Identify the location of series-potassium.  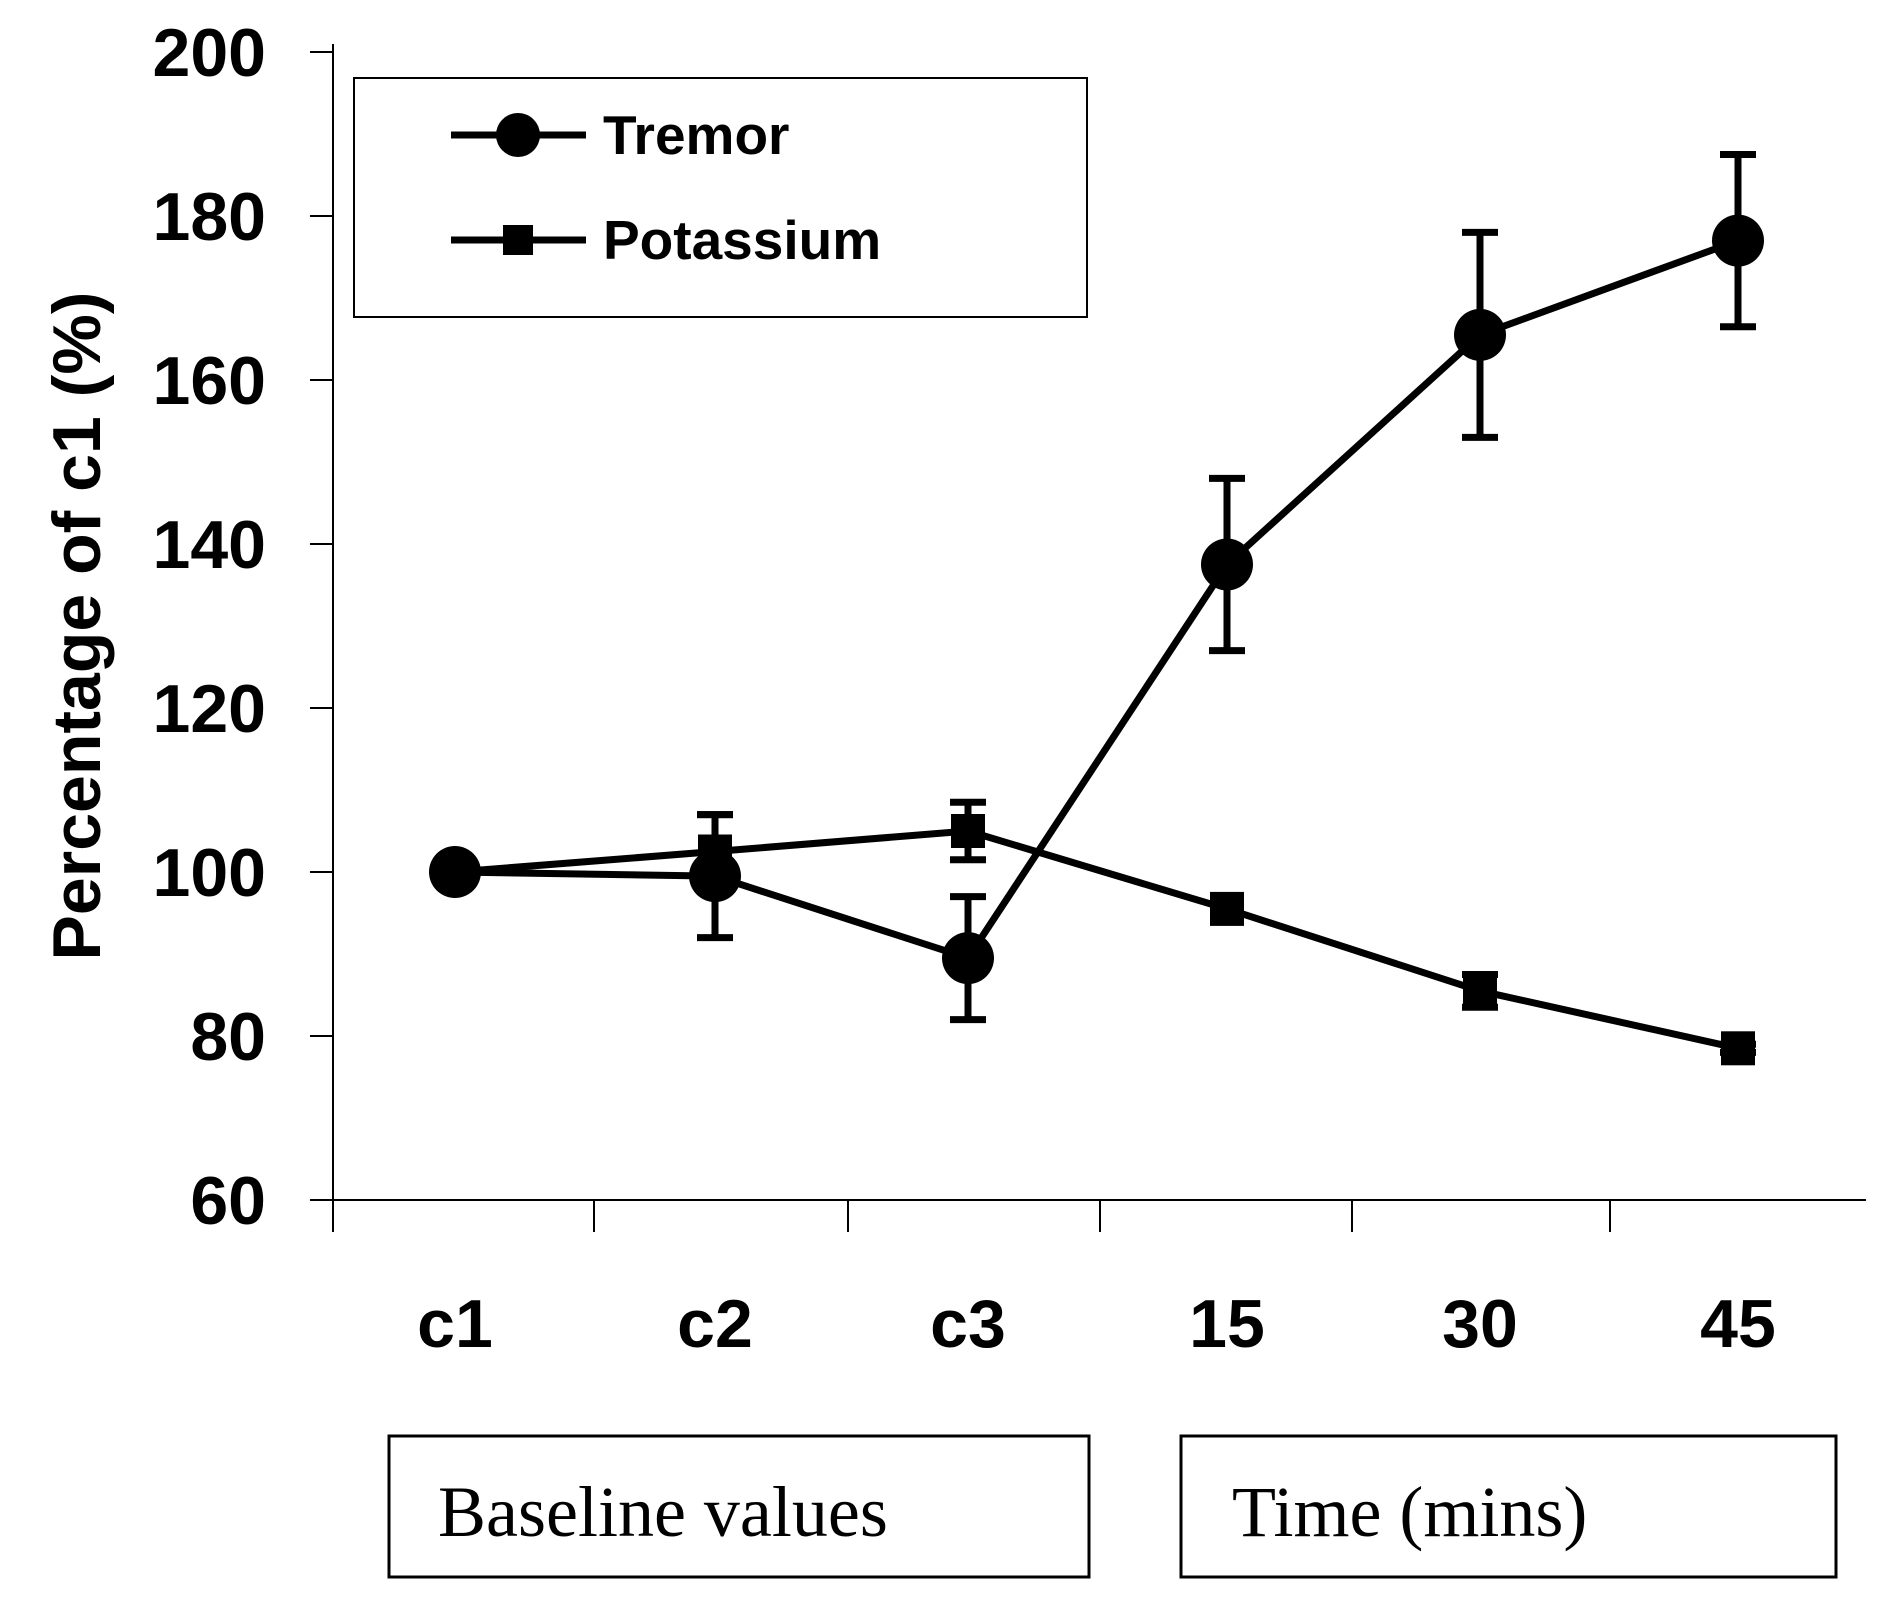
(1097, 932).